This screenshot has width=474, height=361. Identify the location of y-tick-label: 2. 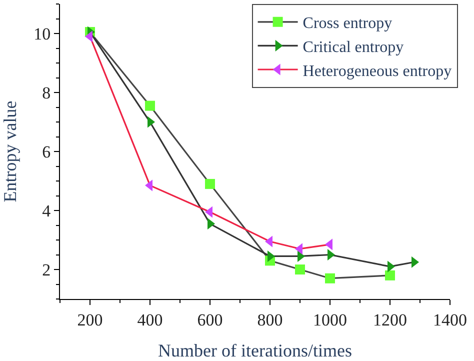
(46, 270).